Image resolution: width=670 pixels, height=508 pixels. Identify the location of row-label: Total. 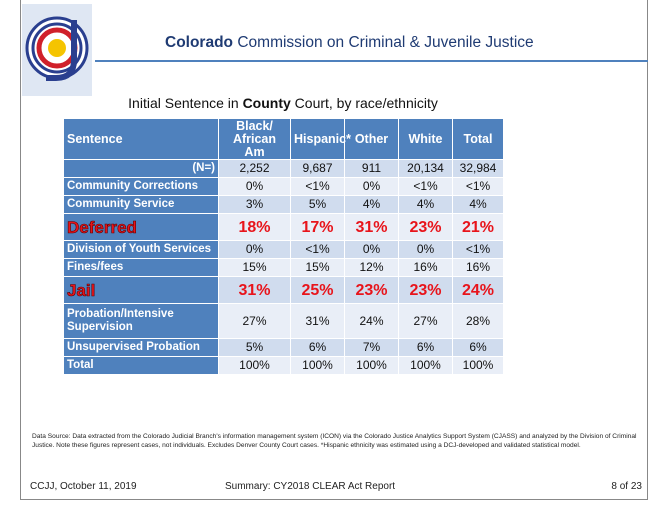
(141, 365).